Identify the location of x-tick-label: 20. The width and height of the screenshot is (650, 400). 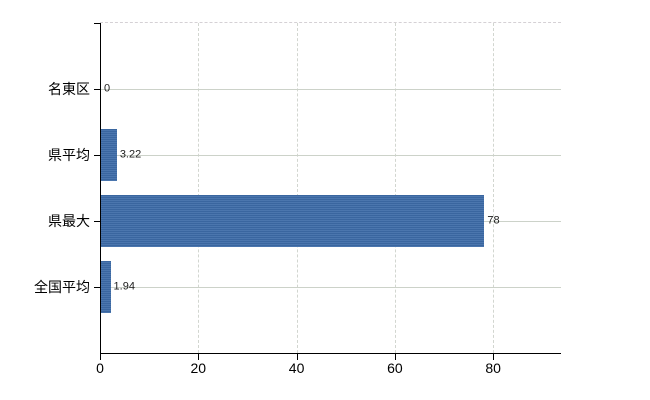
(198, 368).